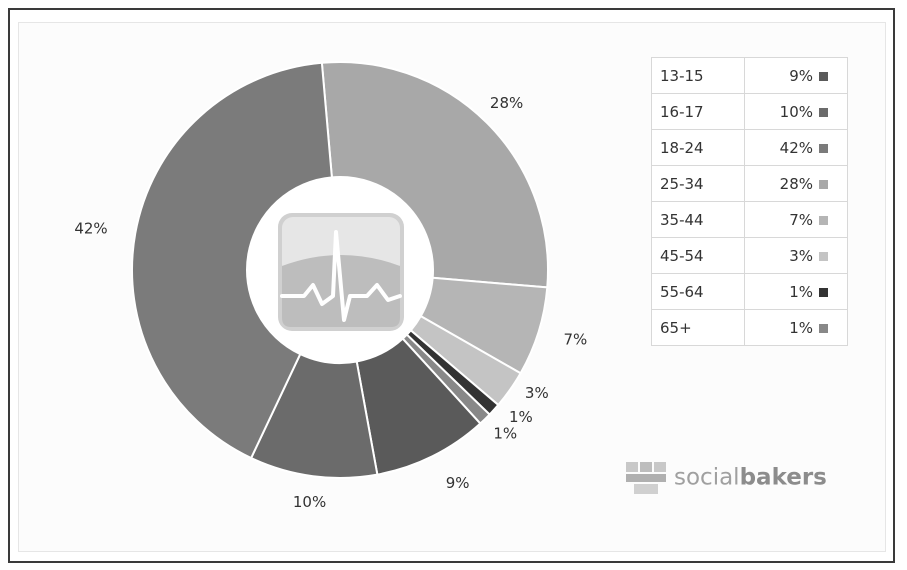 This screenshot has height=570, width=907. Describe the element at coordinates (698, 219) in the screenshot. I see `legend-age-label: 35-44` at that location.